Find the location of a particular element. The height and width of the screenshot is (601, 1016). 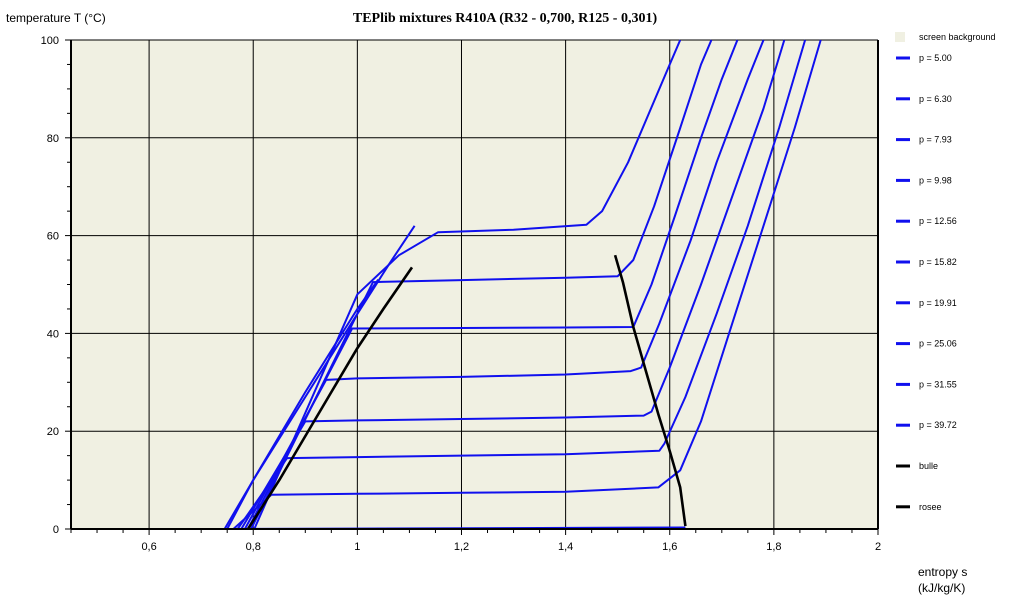

x-tick-label: 1,8 is located at coordinates (773, 547).